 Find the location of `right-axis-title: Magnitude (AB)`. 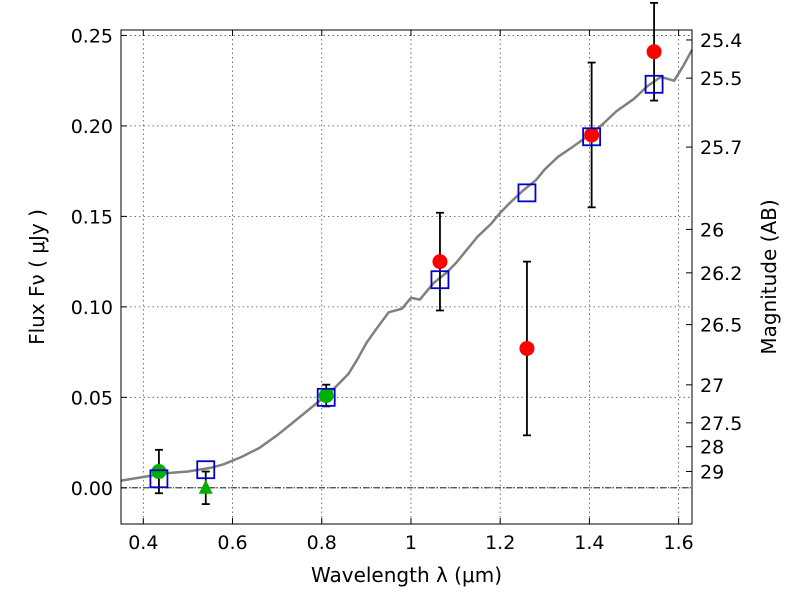

right-axis-title: Magnitude (AB) is located at coordinates (769, 276).